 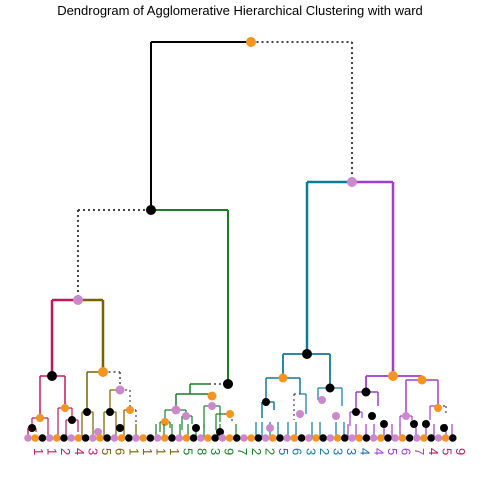 What do you see at coordinates (251, 42) in the screenshot?
I see `root-node-dot` at bounding box center [251, 42].